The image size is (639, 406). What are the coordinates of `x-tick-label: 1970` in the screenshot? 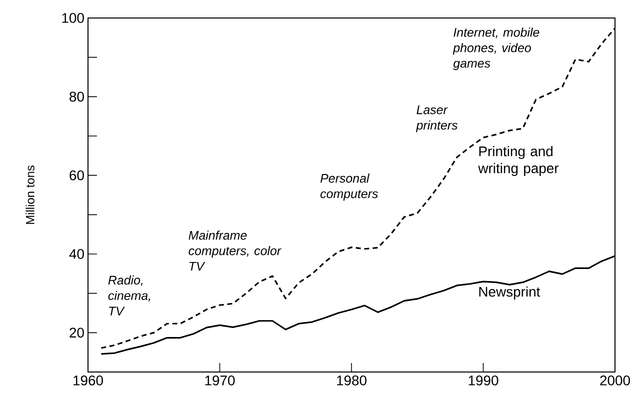 It's located at (220, 381).